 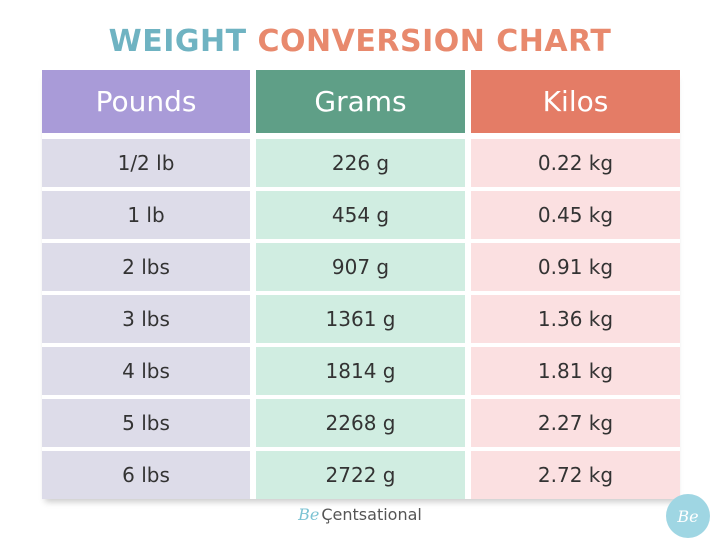 What do you see at coordinates (434, 41) in the screenshot?
I see `title-second: CONVERSION CHART` at bounding box center [434, 41].